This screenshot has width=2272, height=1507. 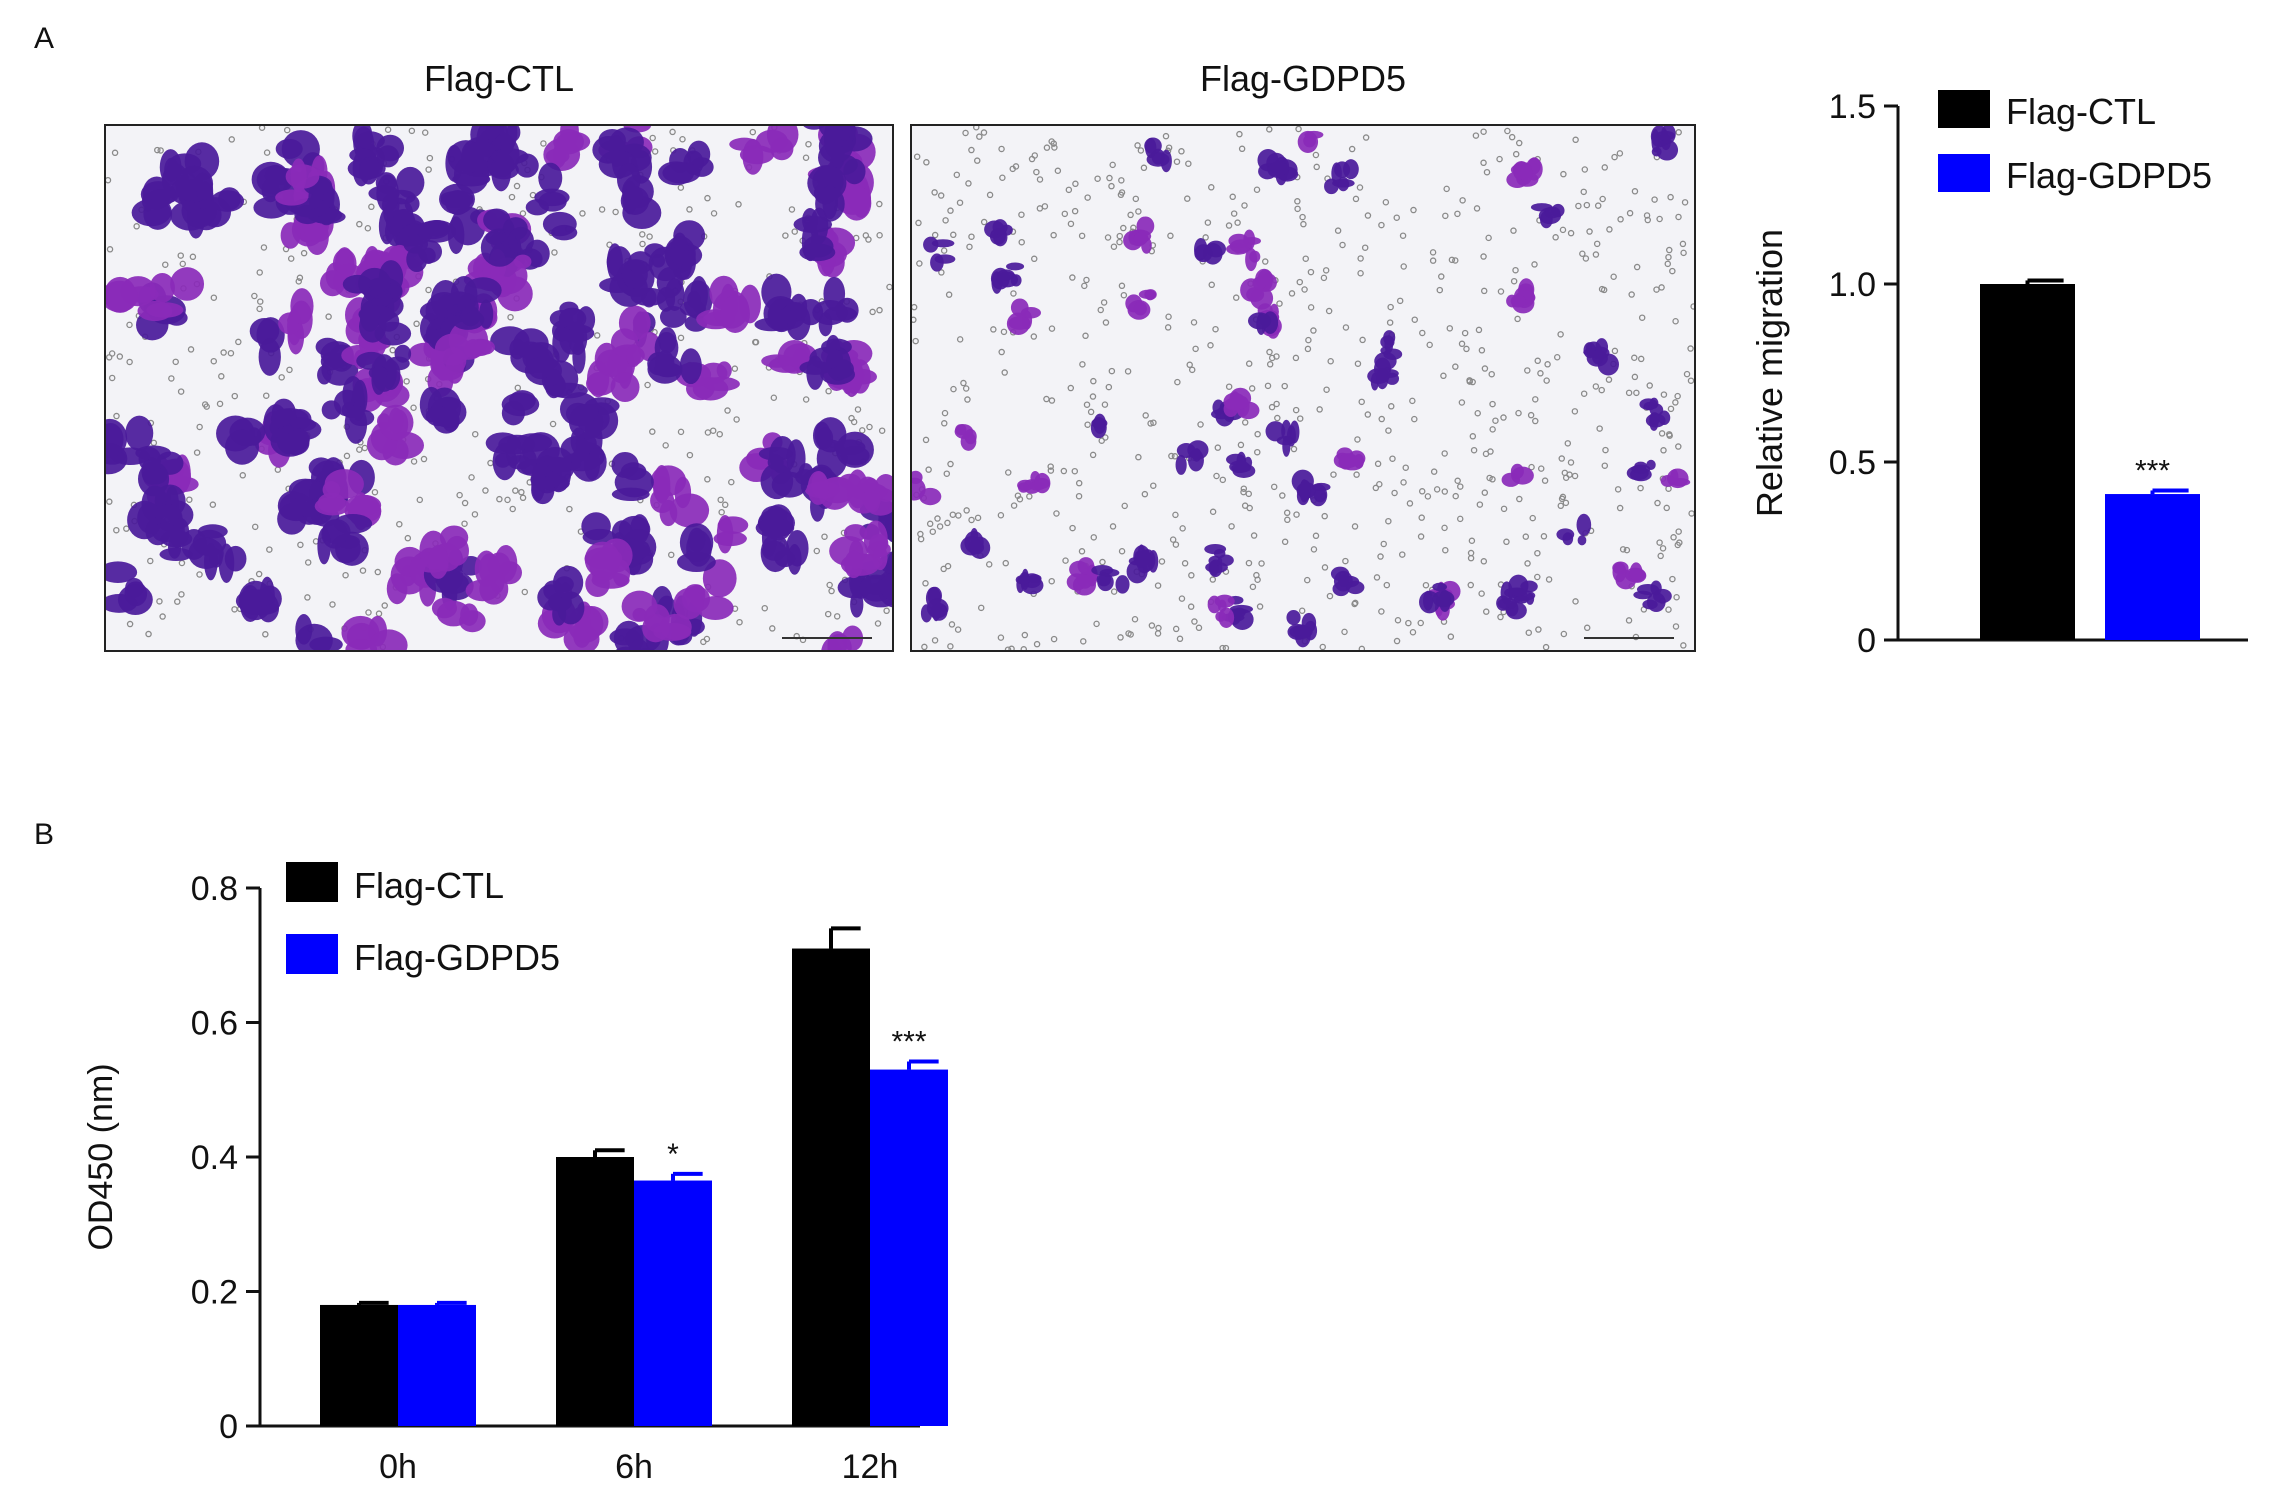 I want to click on y-tick-label: 0.6, so click(x=214, y=1024).